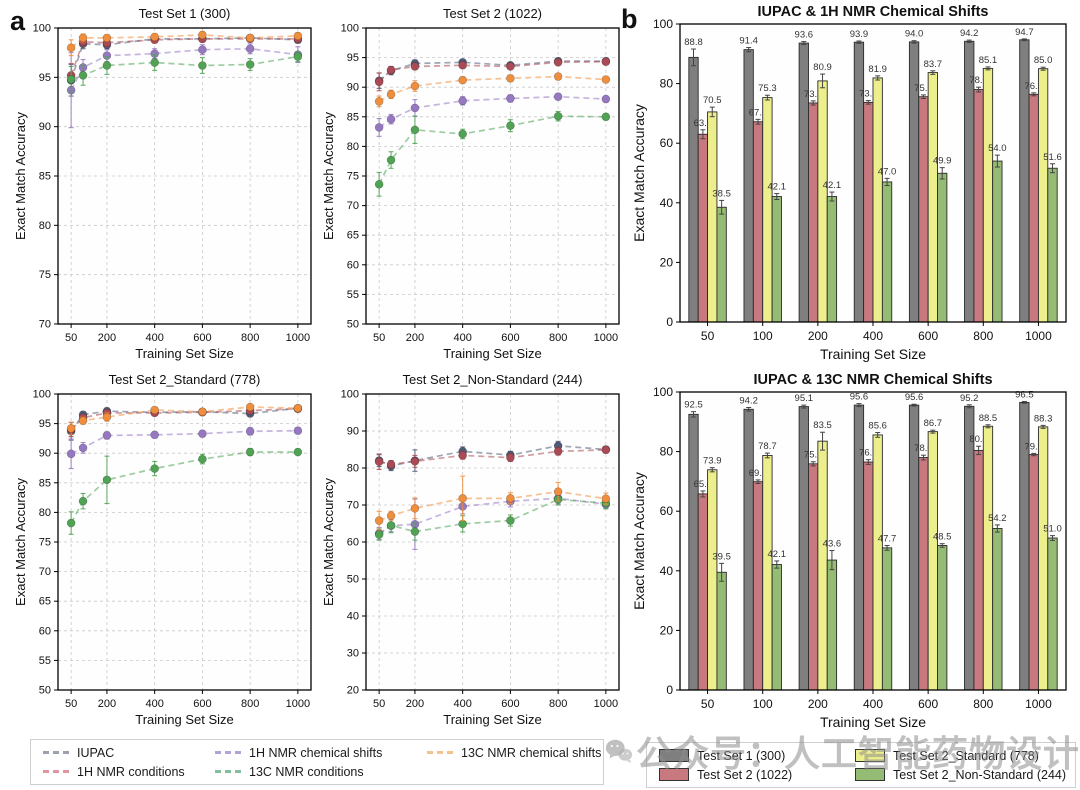  Describe the element at coordinates (721, 193) in the screenshot. I see `bar-value-label: 38.5` at that location.